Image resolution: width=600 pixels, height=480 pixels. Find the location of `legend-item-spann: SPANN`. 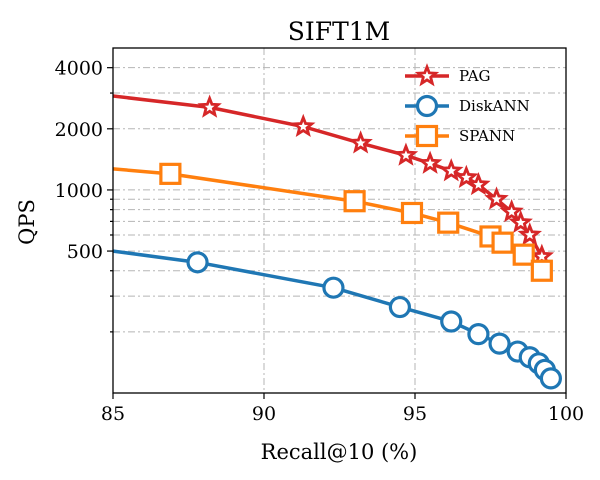

legend-item-spann: SPANN is located at coordinates (460, 136).